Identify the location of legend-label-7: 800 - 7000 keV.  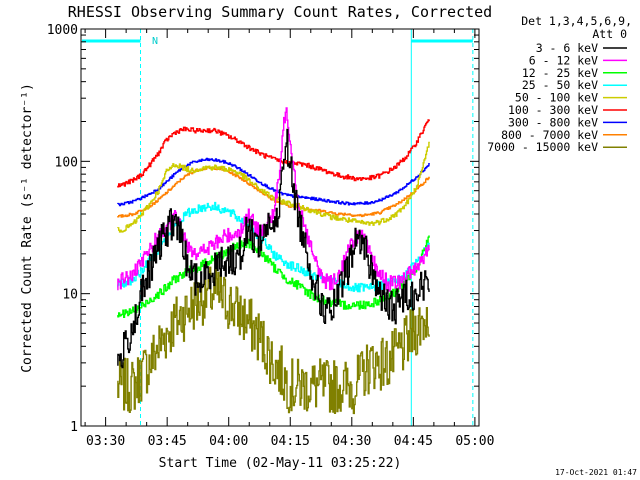
(549, 135).